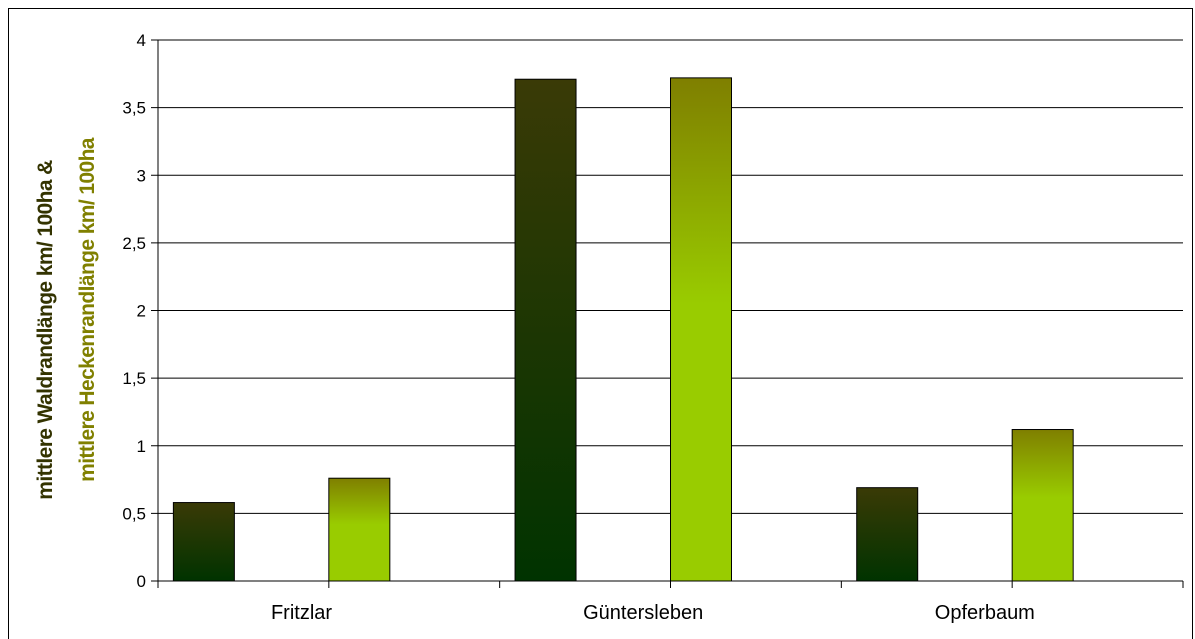 Image resolution: width=1195 pixels, height=639 pixels. What do you see at coordinates (985, 613) in the screenshot?
I see `x-category-label: Opferbaum` at bounding box center [985, 613].